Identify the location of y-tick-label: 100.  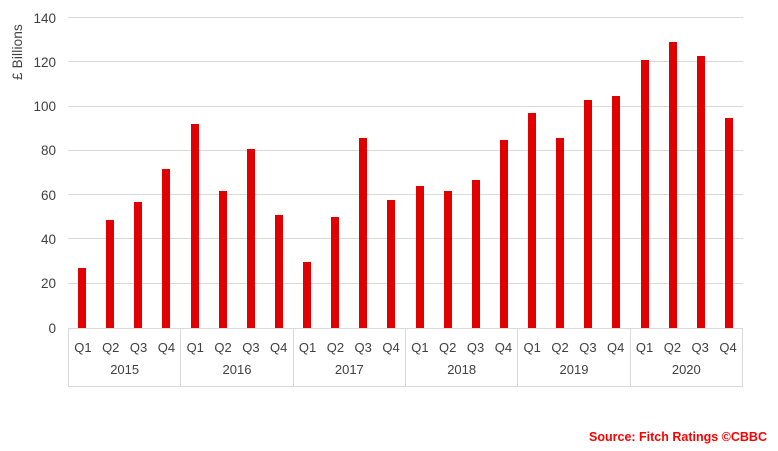
(44, 106).